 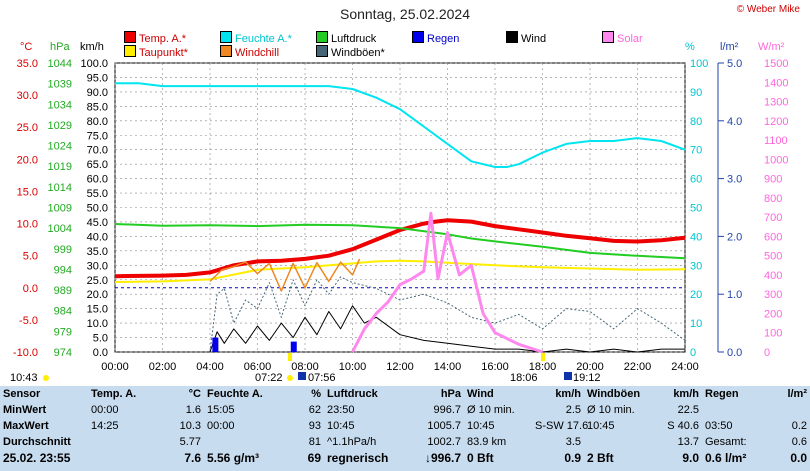 What do you see at coordinates (776, 103) in the screenshot?
I see `axis-tick-label: 1300` at bounding box center [776, 103].